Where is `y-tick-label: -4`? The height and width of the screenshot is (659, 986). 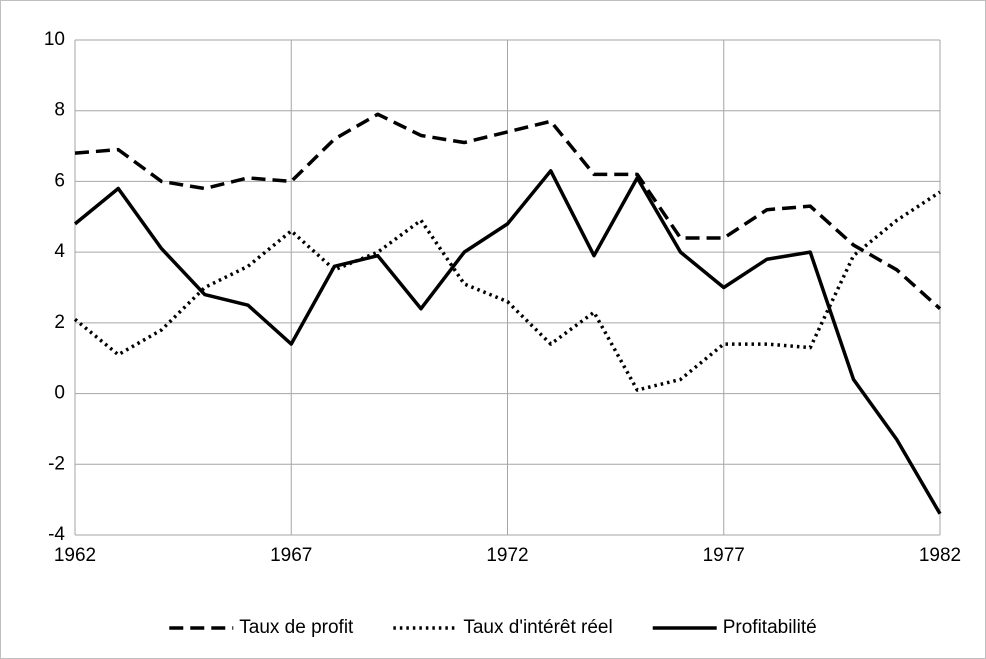
y-tick-label: -4 is located at coordinates (56, 534).